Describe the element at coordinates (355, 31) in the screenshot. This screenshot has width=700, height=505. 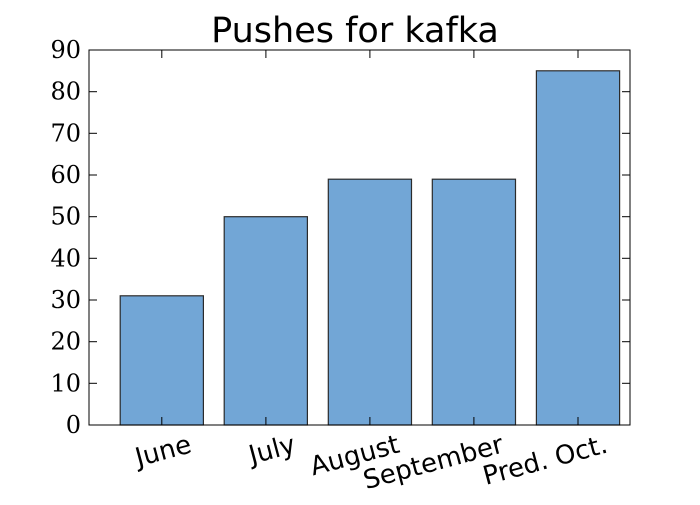
I see `chart-title: Pushes for kafka` at that location.